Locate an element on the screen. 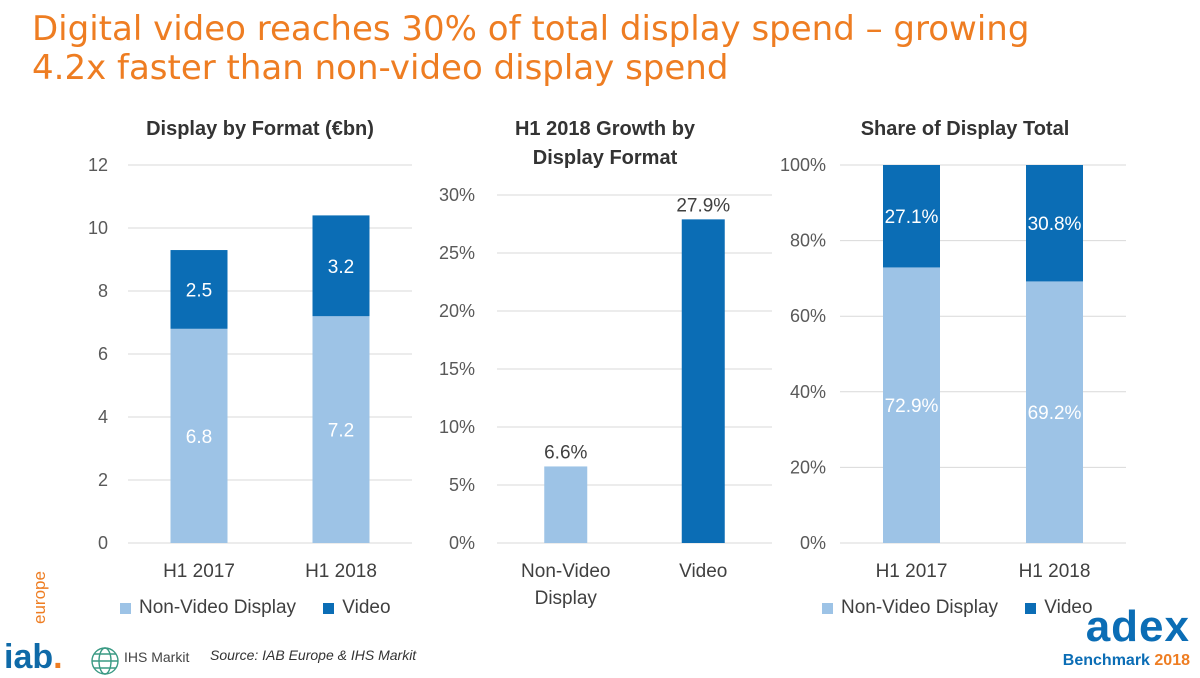  adex-logo-word: adex is located at coordinates (1137, 626).